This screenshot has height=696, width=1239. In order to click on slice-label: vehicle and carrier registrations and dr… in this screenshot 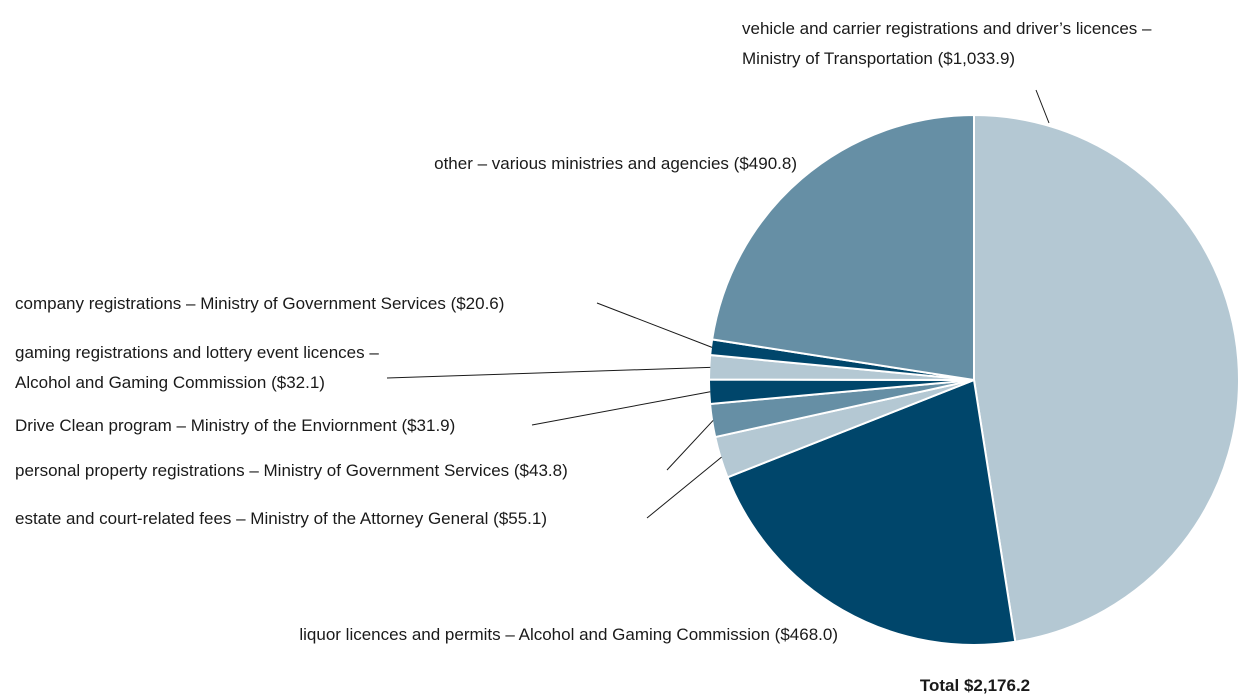, I will do `click(946, 44)`.